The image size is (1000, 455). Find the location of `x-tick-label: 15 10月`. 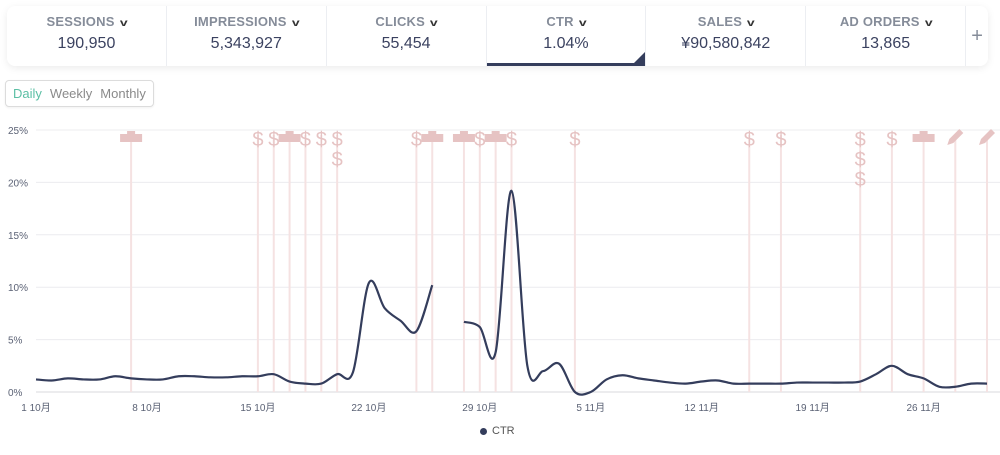

x-tick-label: 15 10月 is located at coordinates (257, 408).